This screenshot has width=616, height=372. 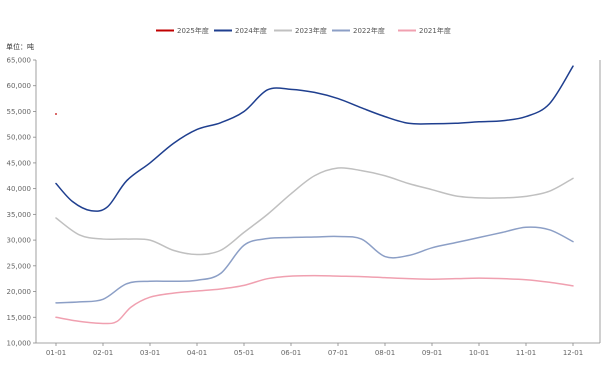 I want to click on y-tick-label: 15,000, so click(x=19, y=318).